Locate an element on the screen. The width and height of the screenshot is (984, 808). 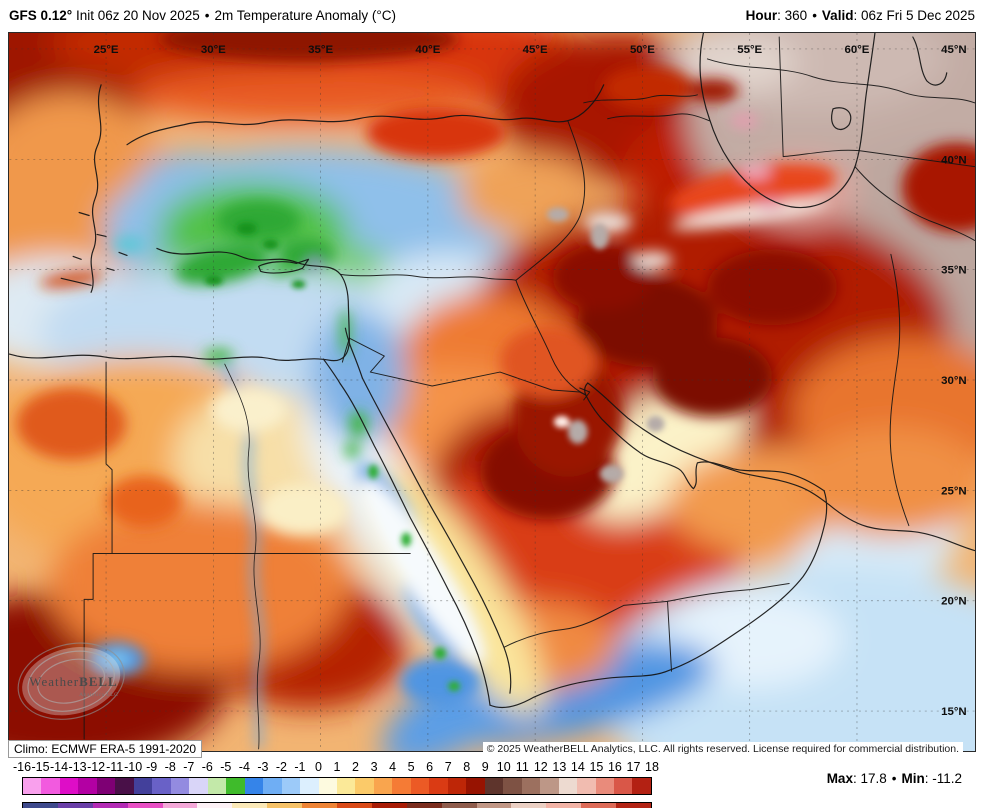
colorbar-tick: -4 is located at coordinates (244, 767).